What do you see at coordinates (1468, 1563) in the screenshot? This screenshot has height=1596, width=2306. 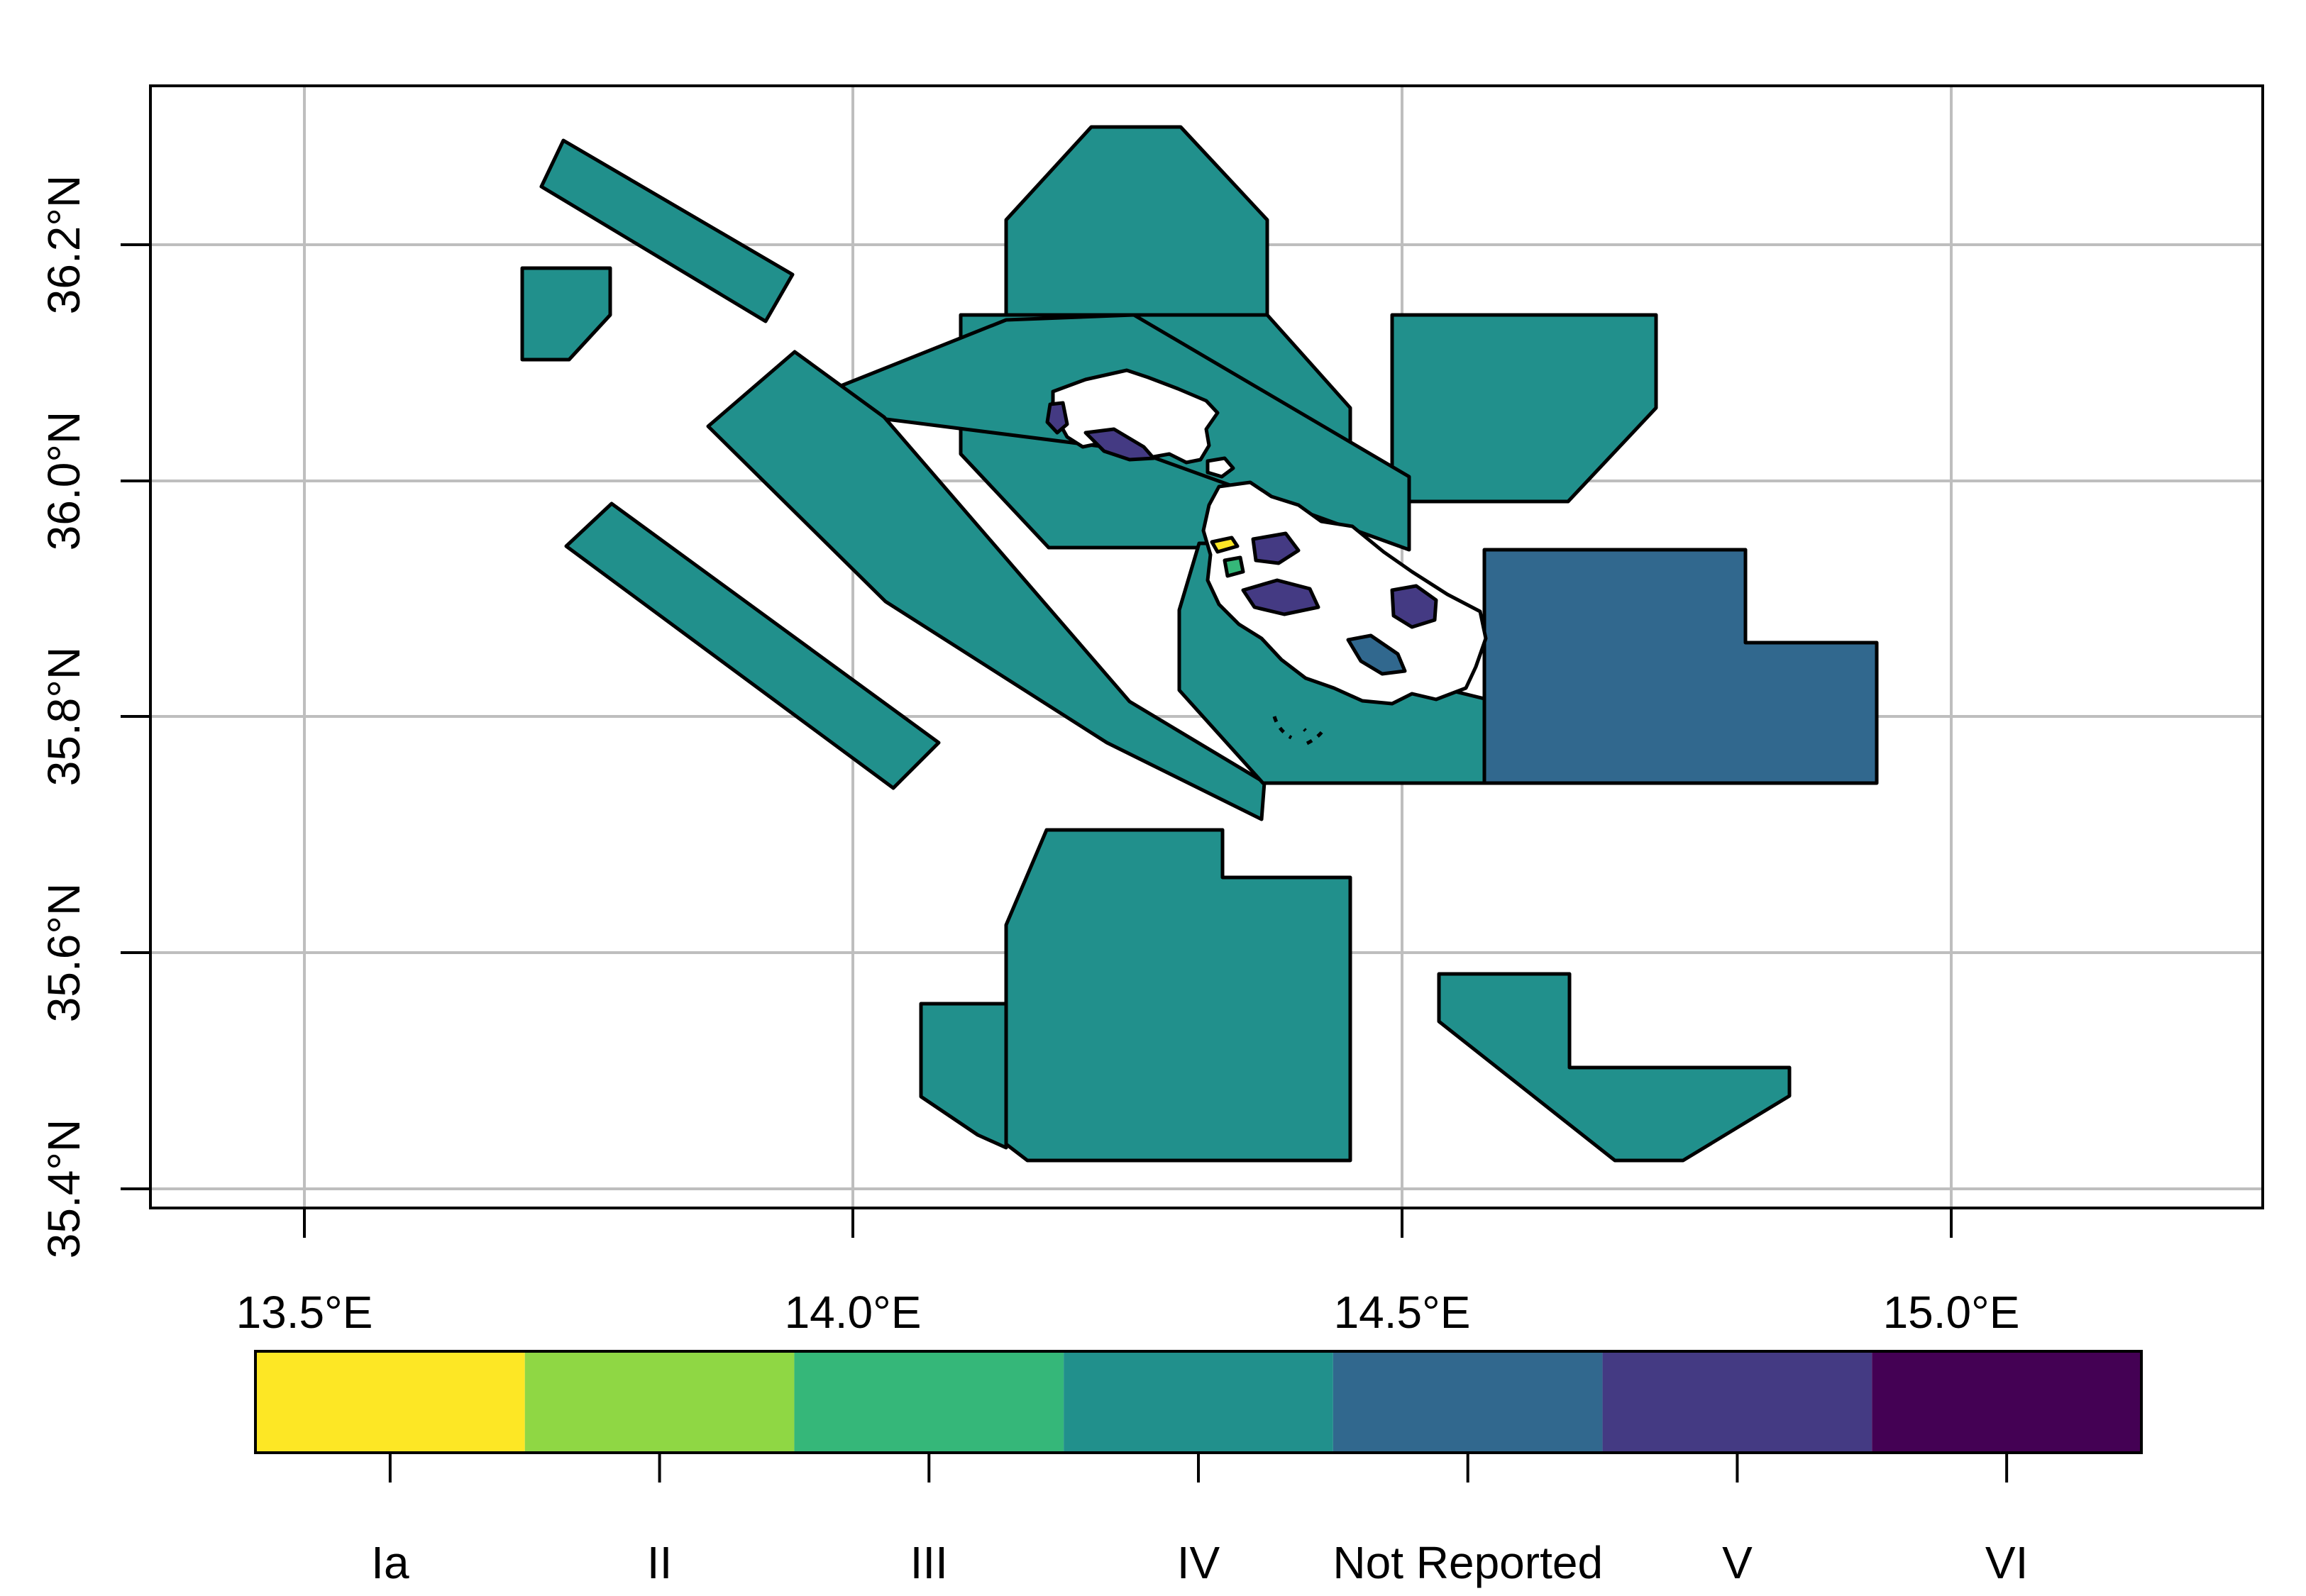 I see `legend-label: Not Reported` at bounding box center [1468, 1563].